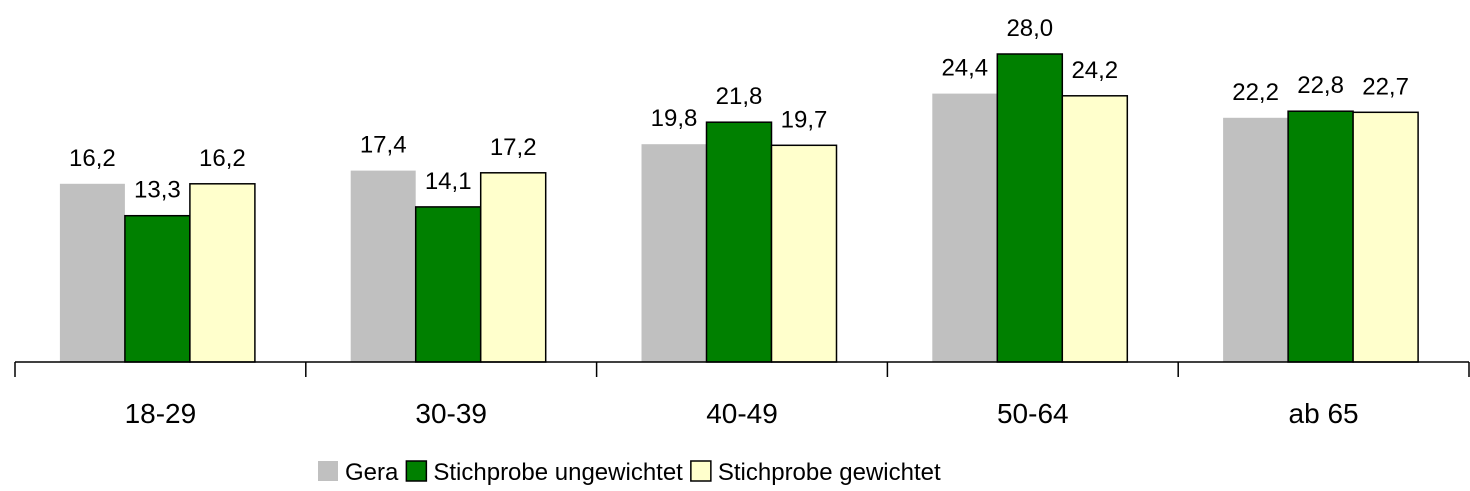 This screenshot has height=491, width=1470. Describe the element at coordinates (829, 472) in the screenshot. I see `legend-label: Stichprobe gewichtet` at that location.